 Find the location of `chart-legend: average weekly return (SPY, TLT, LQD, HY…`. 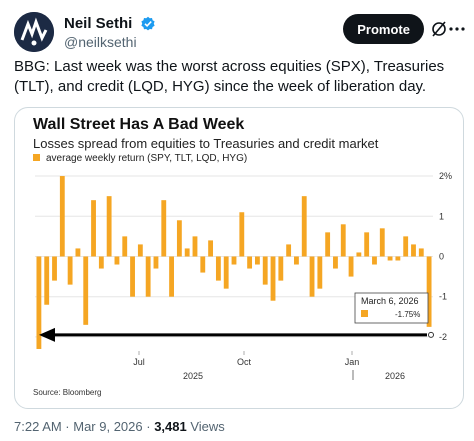

chart-legend: average weekly return (SPY, TLT, LQD, HY… is located at coordinates (140, 158).